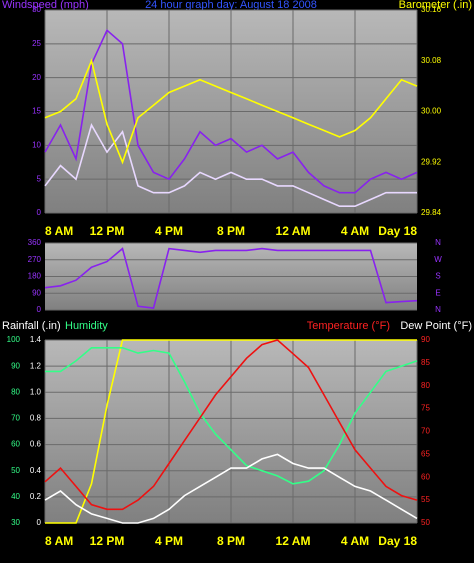 The image size is (474, 563). I want to click on y-tick-label: 1.0, so click(36, 391).